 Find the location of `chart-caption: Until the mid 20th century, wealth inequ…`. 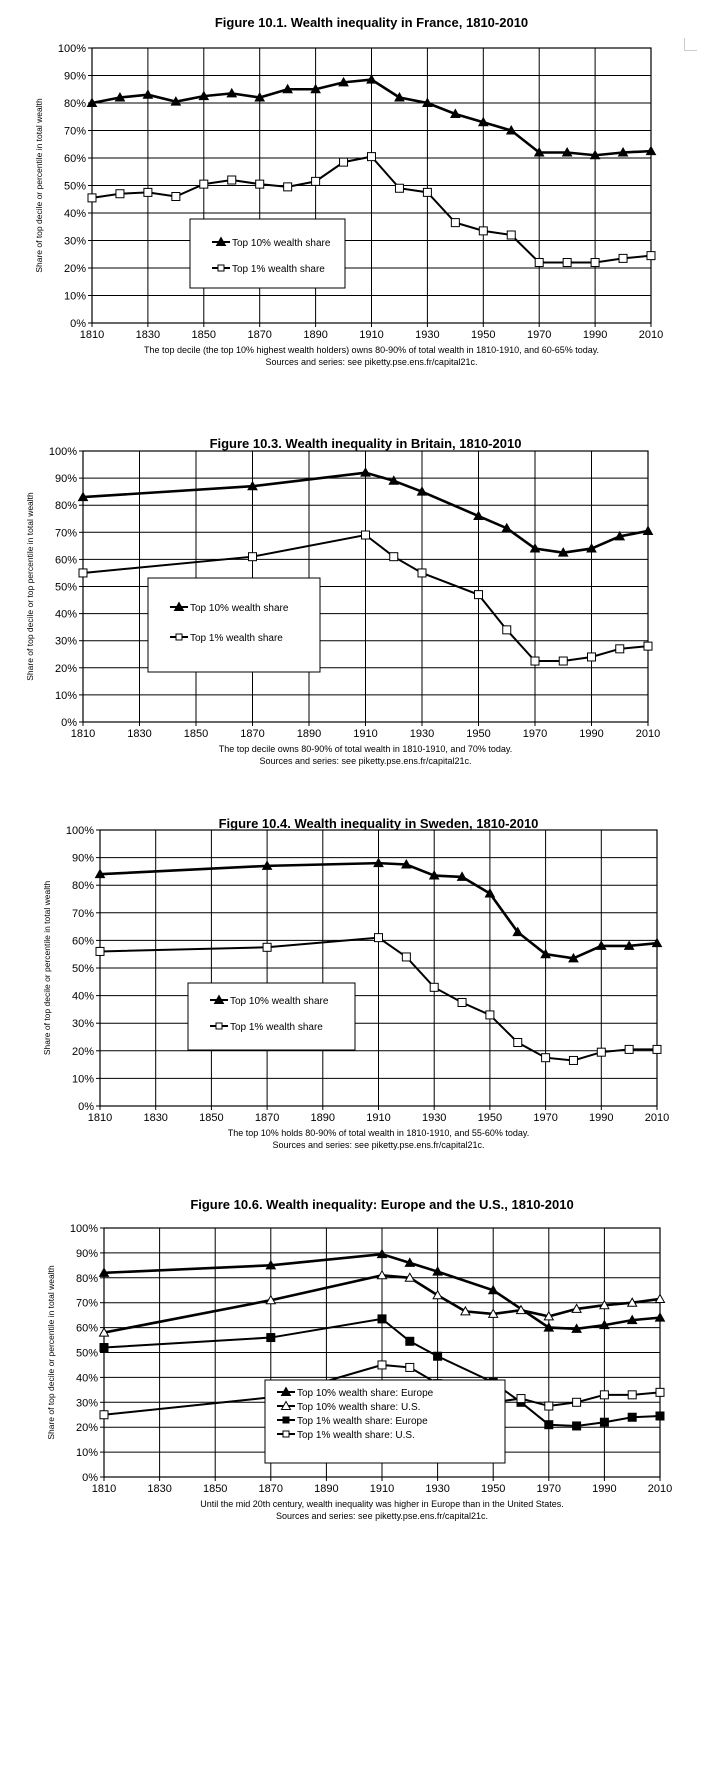

chart-caption: Until the mid 20th century, wealth inequ… is located at coordinates (382, 1504).